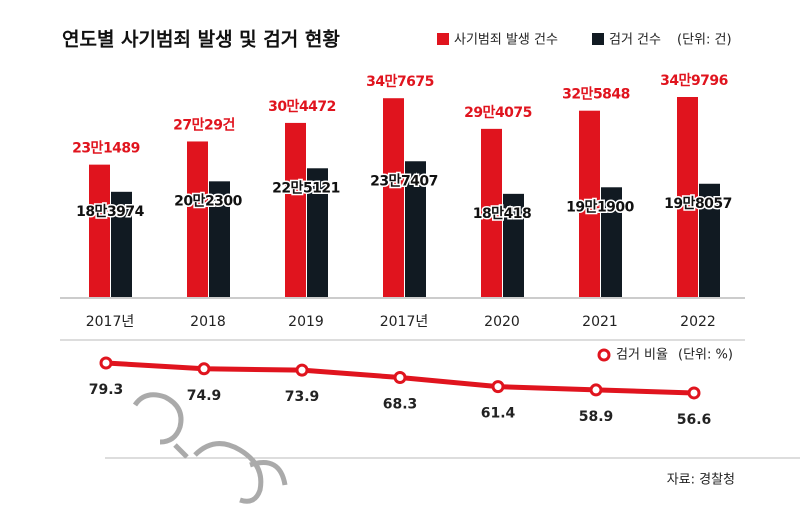 Image resolution: width=800 pixels, height=529 pixels. I want to click on value-label: 30만4472, so click(302, 107).